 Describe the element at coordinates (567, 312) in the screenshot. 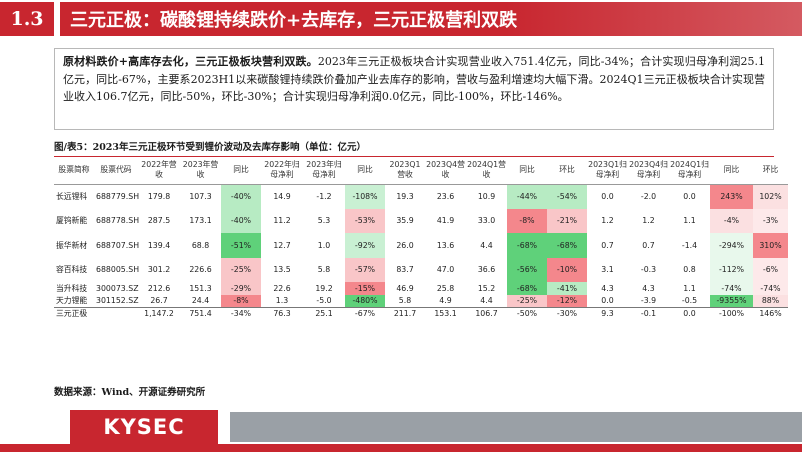

I see `table-cell: -30%` at that location.